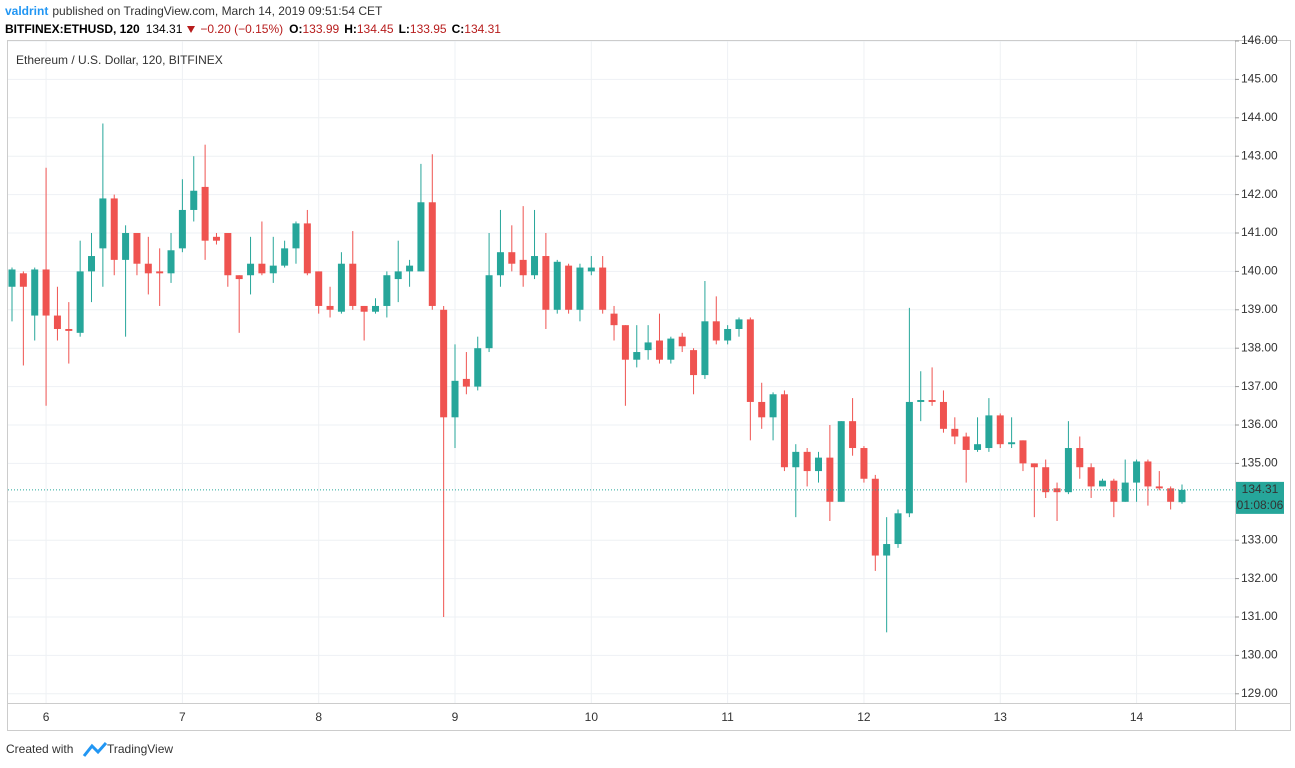 The image size is (1295, 768). What do you see at coordinates (1259, 386) in the screenshot?
I see `y-tick-label: 137.00` at bounding box center [1259, 386].